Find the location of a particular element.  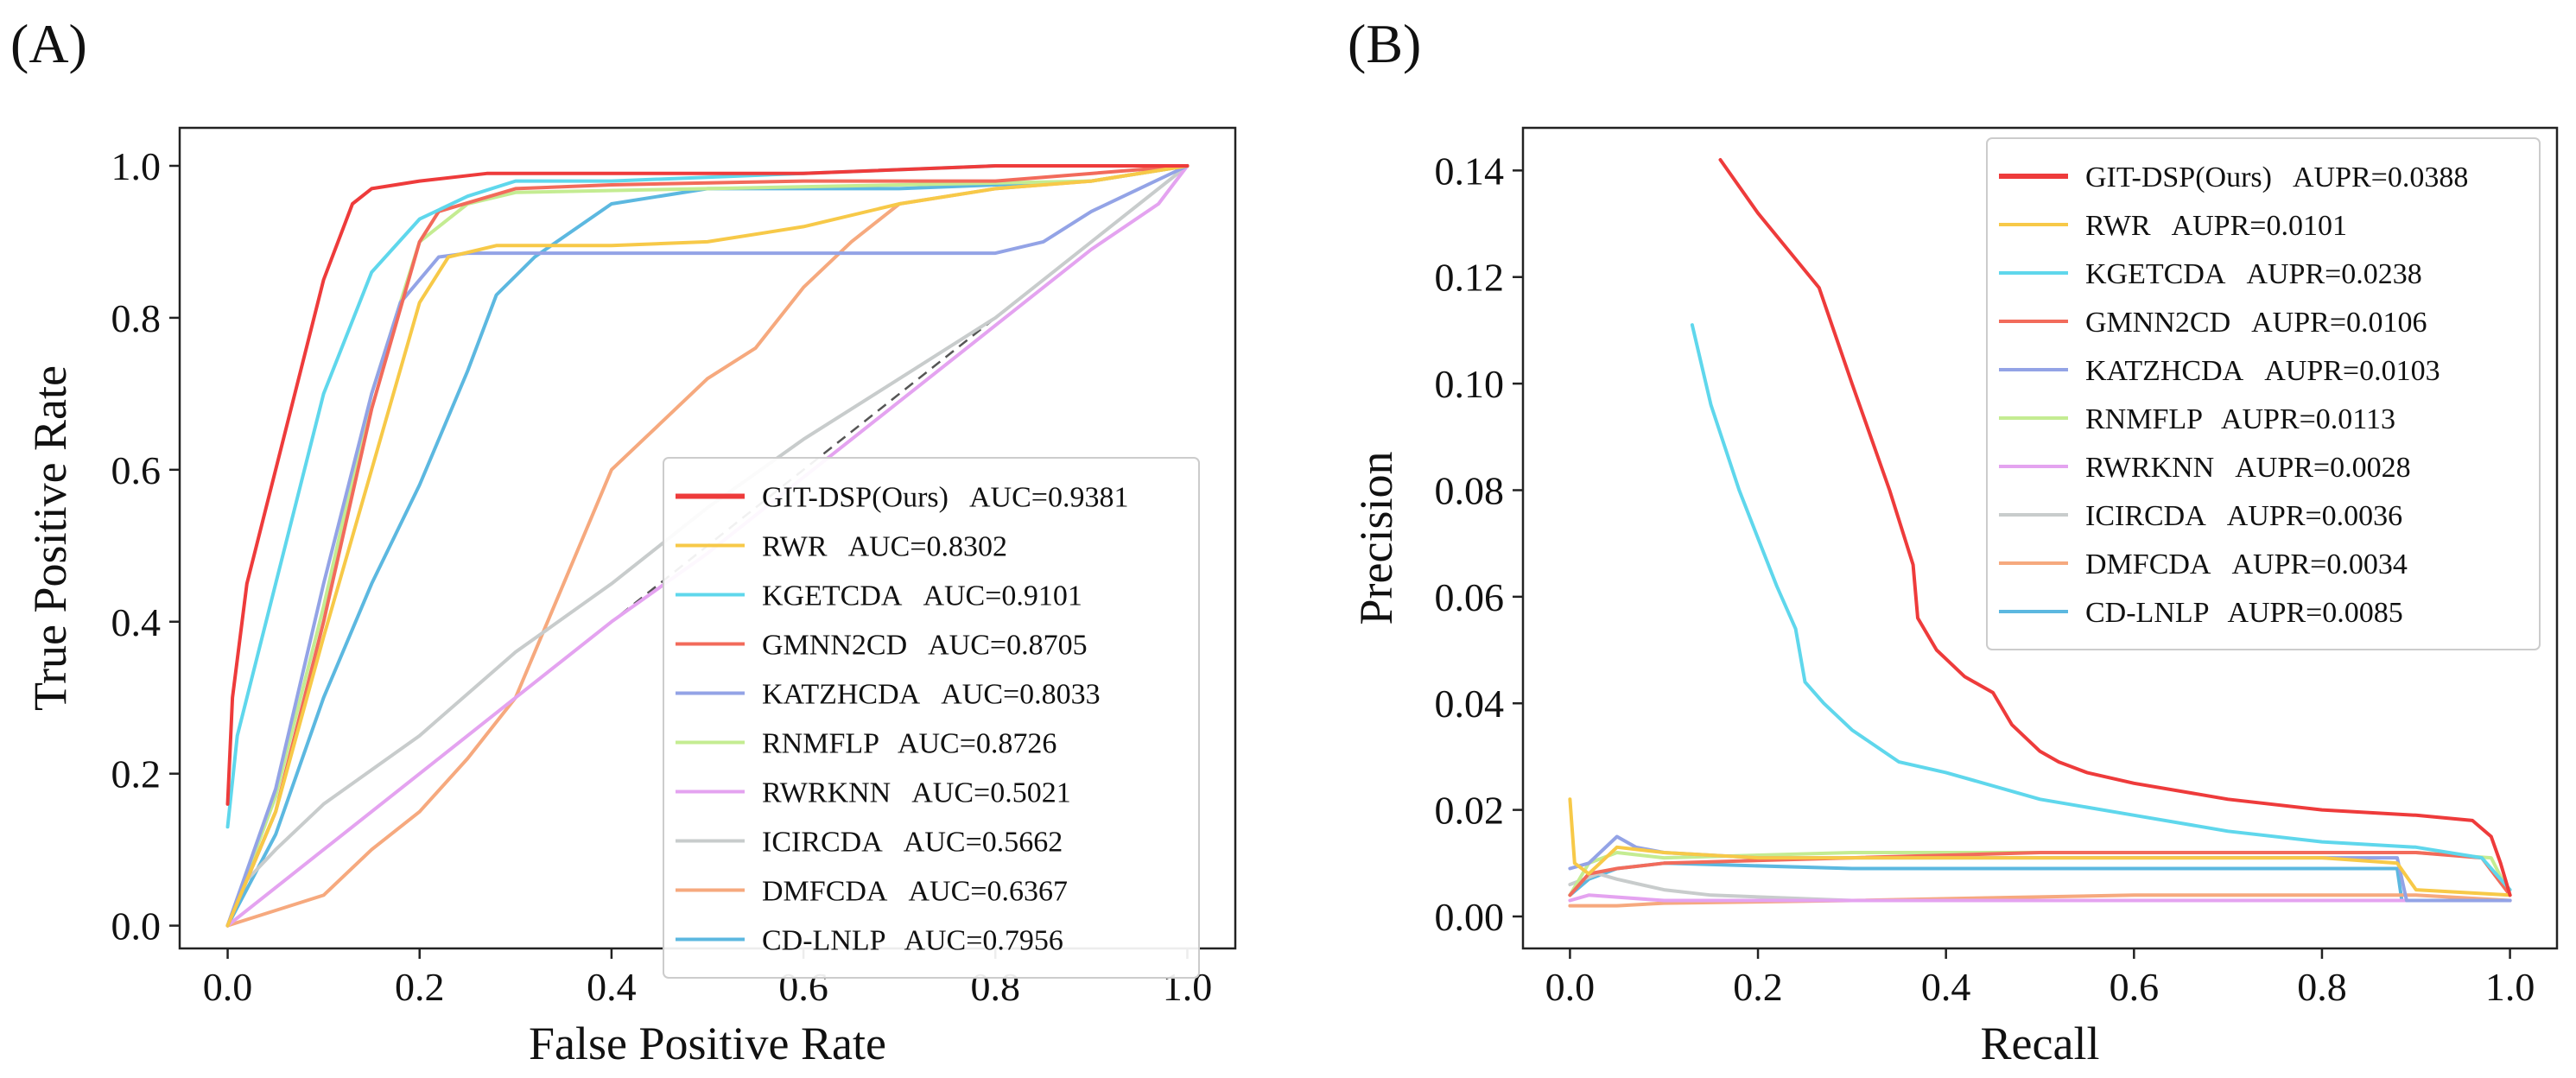

pr-legend-entry-icircda: ICIRCDA AUPR=0.0036 is located at coordinates (2243, 516).